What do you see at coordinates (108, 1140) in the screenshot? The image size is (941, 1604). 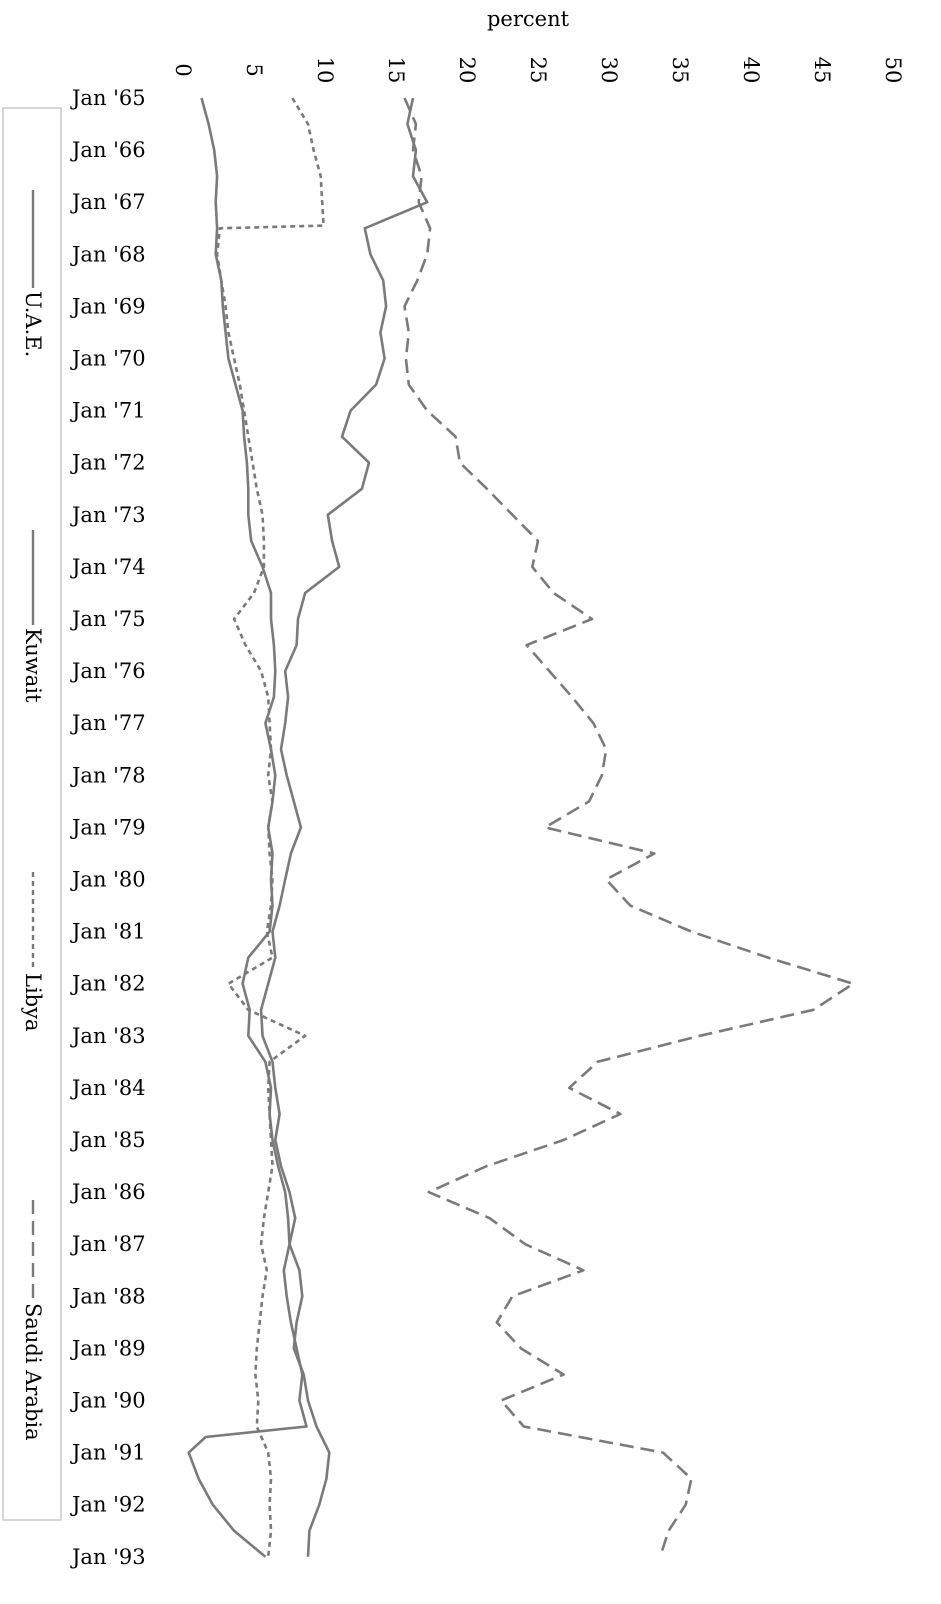 I see `x-tick-label: Jan '85` at bounding box center [108, 1140].